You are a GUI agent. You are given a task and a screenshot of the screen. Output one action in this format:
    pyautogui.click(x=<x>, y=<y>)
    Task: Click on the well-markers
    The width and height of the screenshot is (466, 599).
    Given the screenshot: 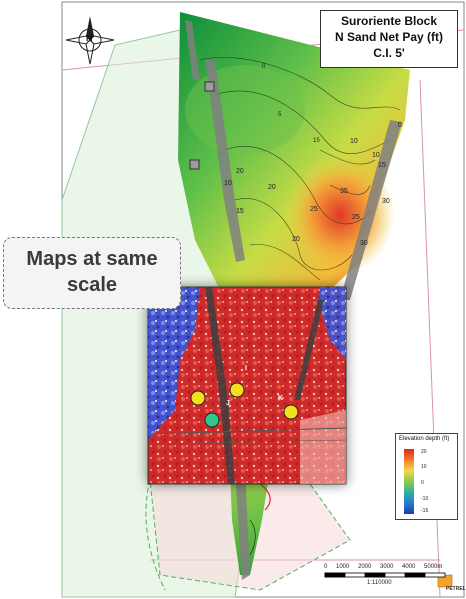 What is the action you would take?
    pyautogui.click(x=244, y=405)
    